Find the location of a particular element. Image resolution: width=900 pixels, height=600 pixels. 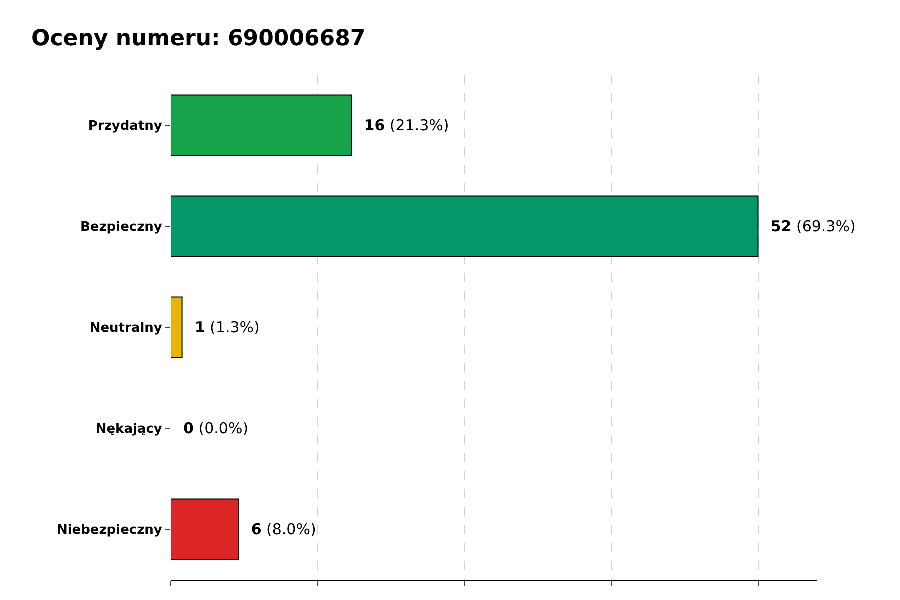

data-label: 6 (8.0%) is located at coordinates (279, 529).